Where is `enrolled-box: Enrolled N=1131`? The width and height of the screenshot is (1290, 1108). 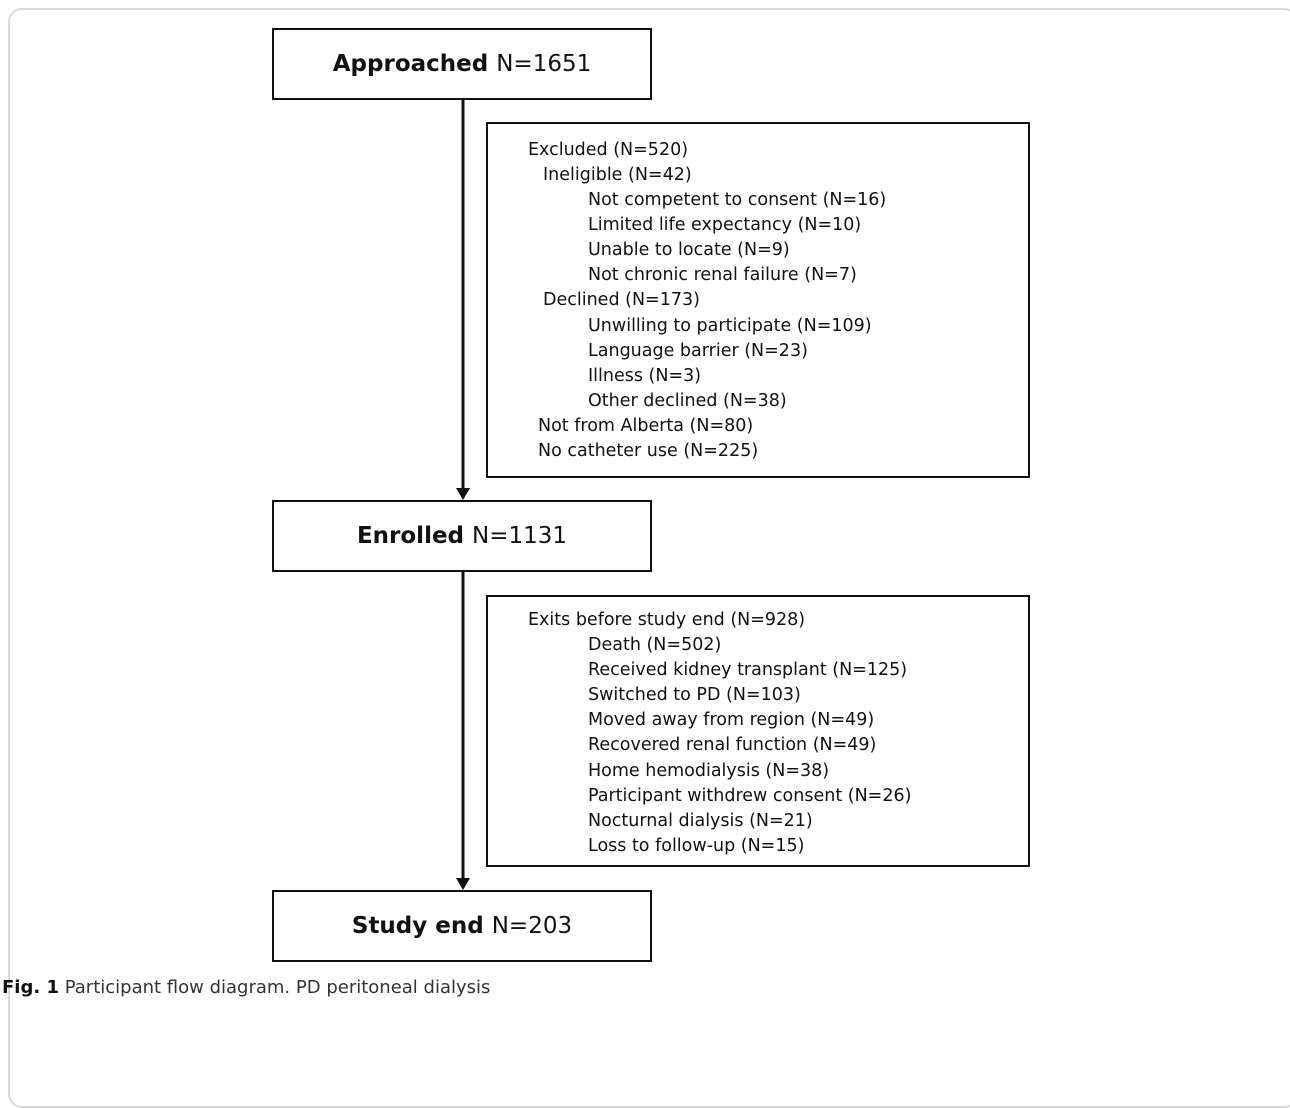 enrolled-box: Enrolled N=1131 is located at coordinates (462, 536).